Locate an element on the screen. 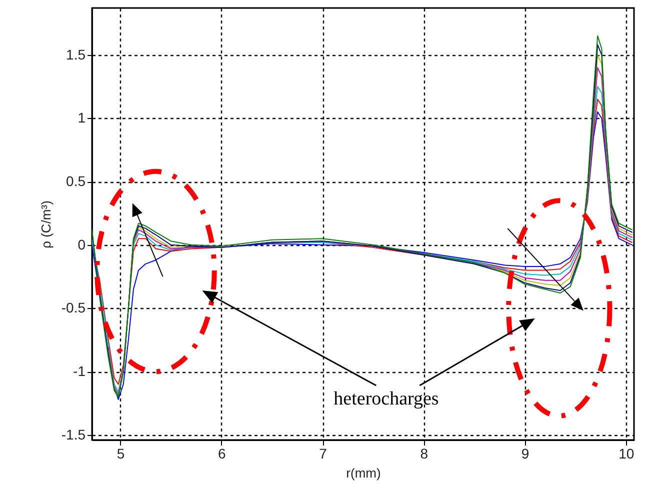 The height and width of the screenshot is (488, 648). y-tick-label: 1 is located at coordinates (82, 118).